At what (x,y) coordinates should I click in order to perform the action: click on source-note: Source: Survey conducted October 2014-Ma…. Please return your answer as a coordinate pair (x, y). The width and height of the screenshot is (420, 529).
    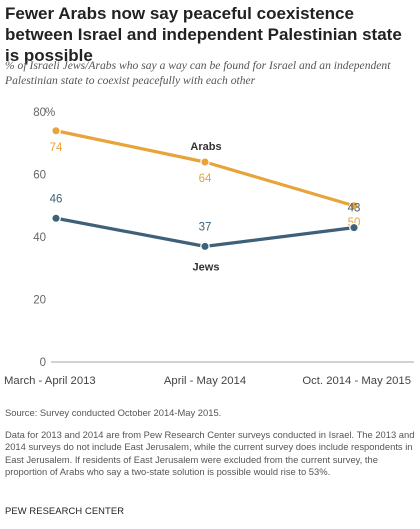
    Looking at the image, I should click on (113, 412).